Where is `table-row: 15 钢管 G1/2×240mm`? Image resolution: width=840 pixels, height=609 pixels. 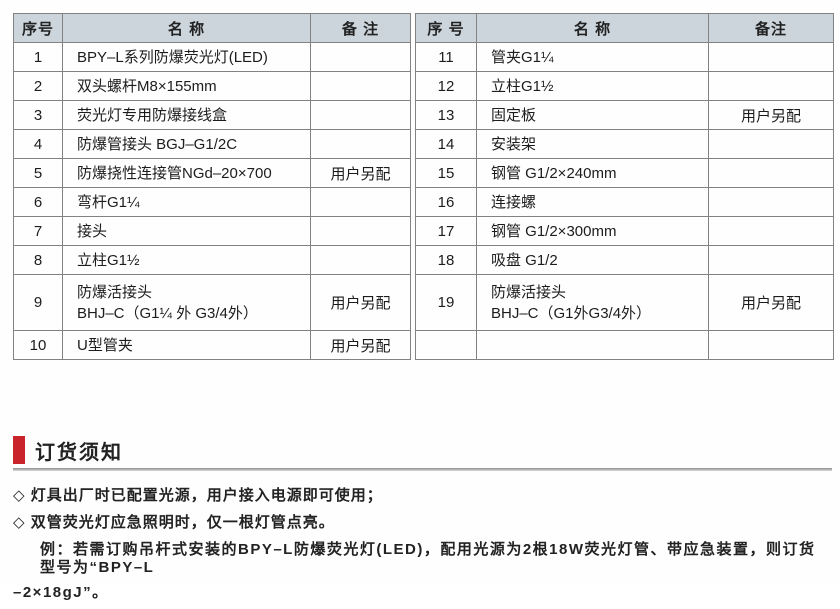 table-row: 15 钢管 G1/2×240mm is located at coordinates (624, 173).